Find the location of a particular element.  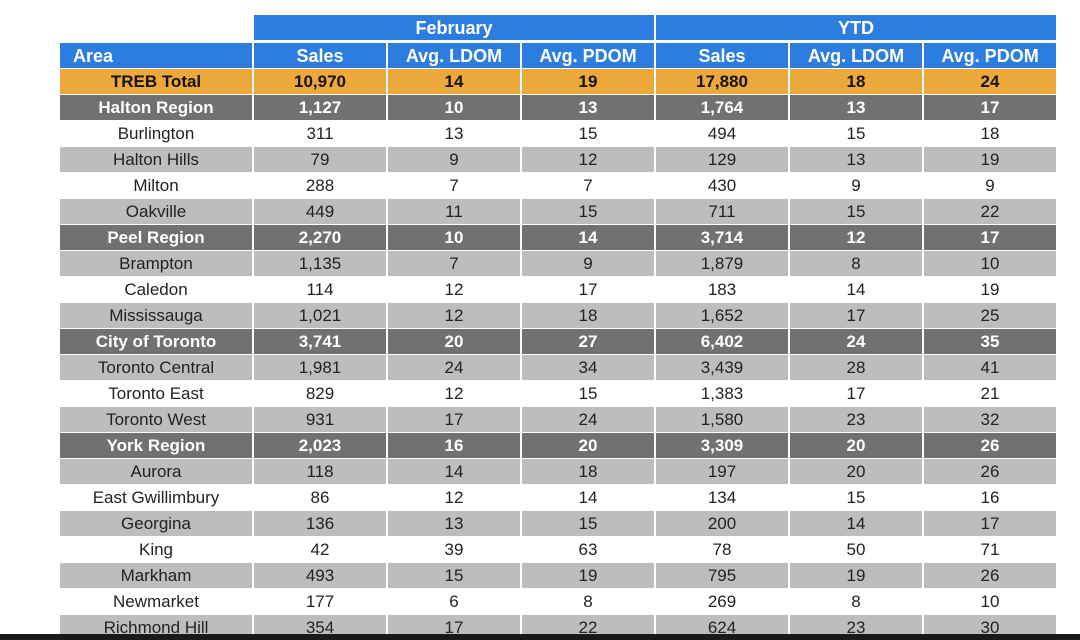

table-row: Burlington 311 13 15 494 15 18 is located at coordinates (558, 134).